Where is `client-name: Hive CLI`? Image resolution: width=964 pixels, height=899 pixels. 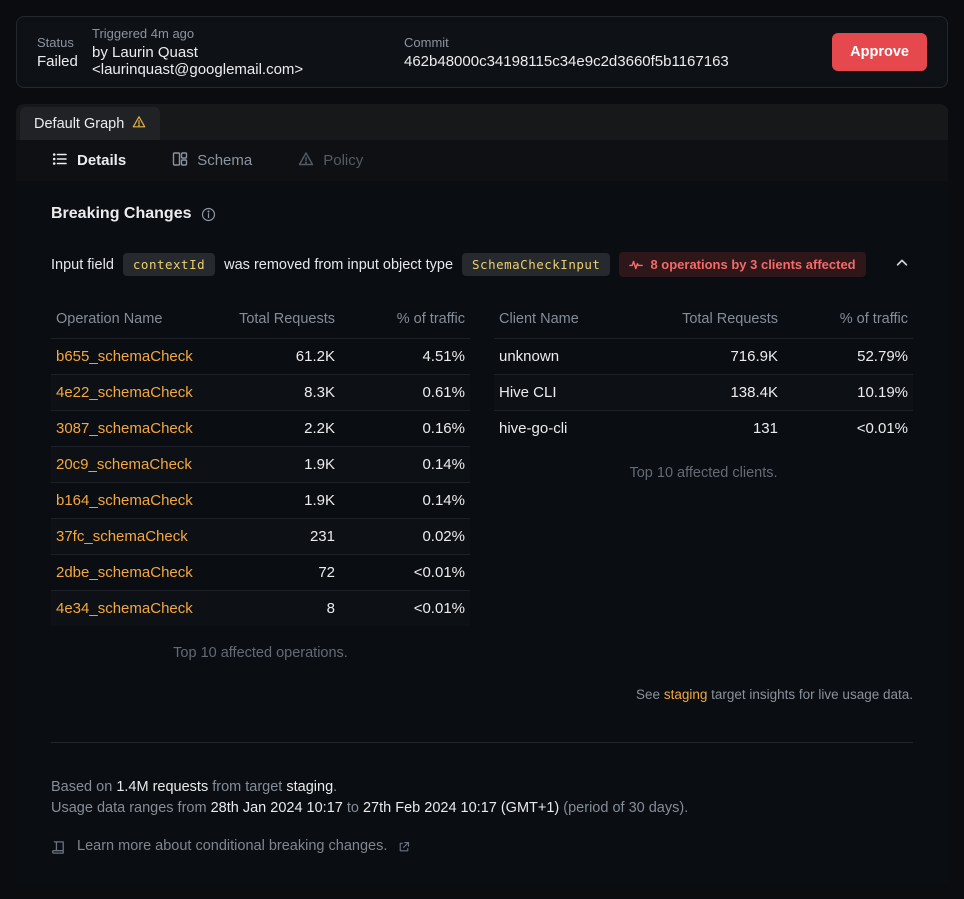
client-name: Hive CLI is located at coordinates (528, 392).